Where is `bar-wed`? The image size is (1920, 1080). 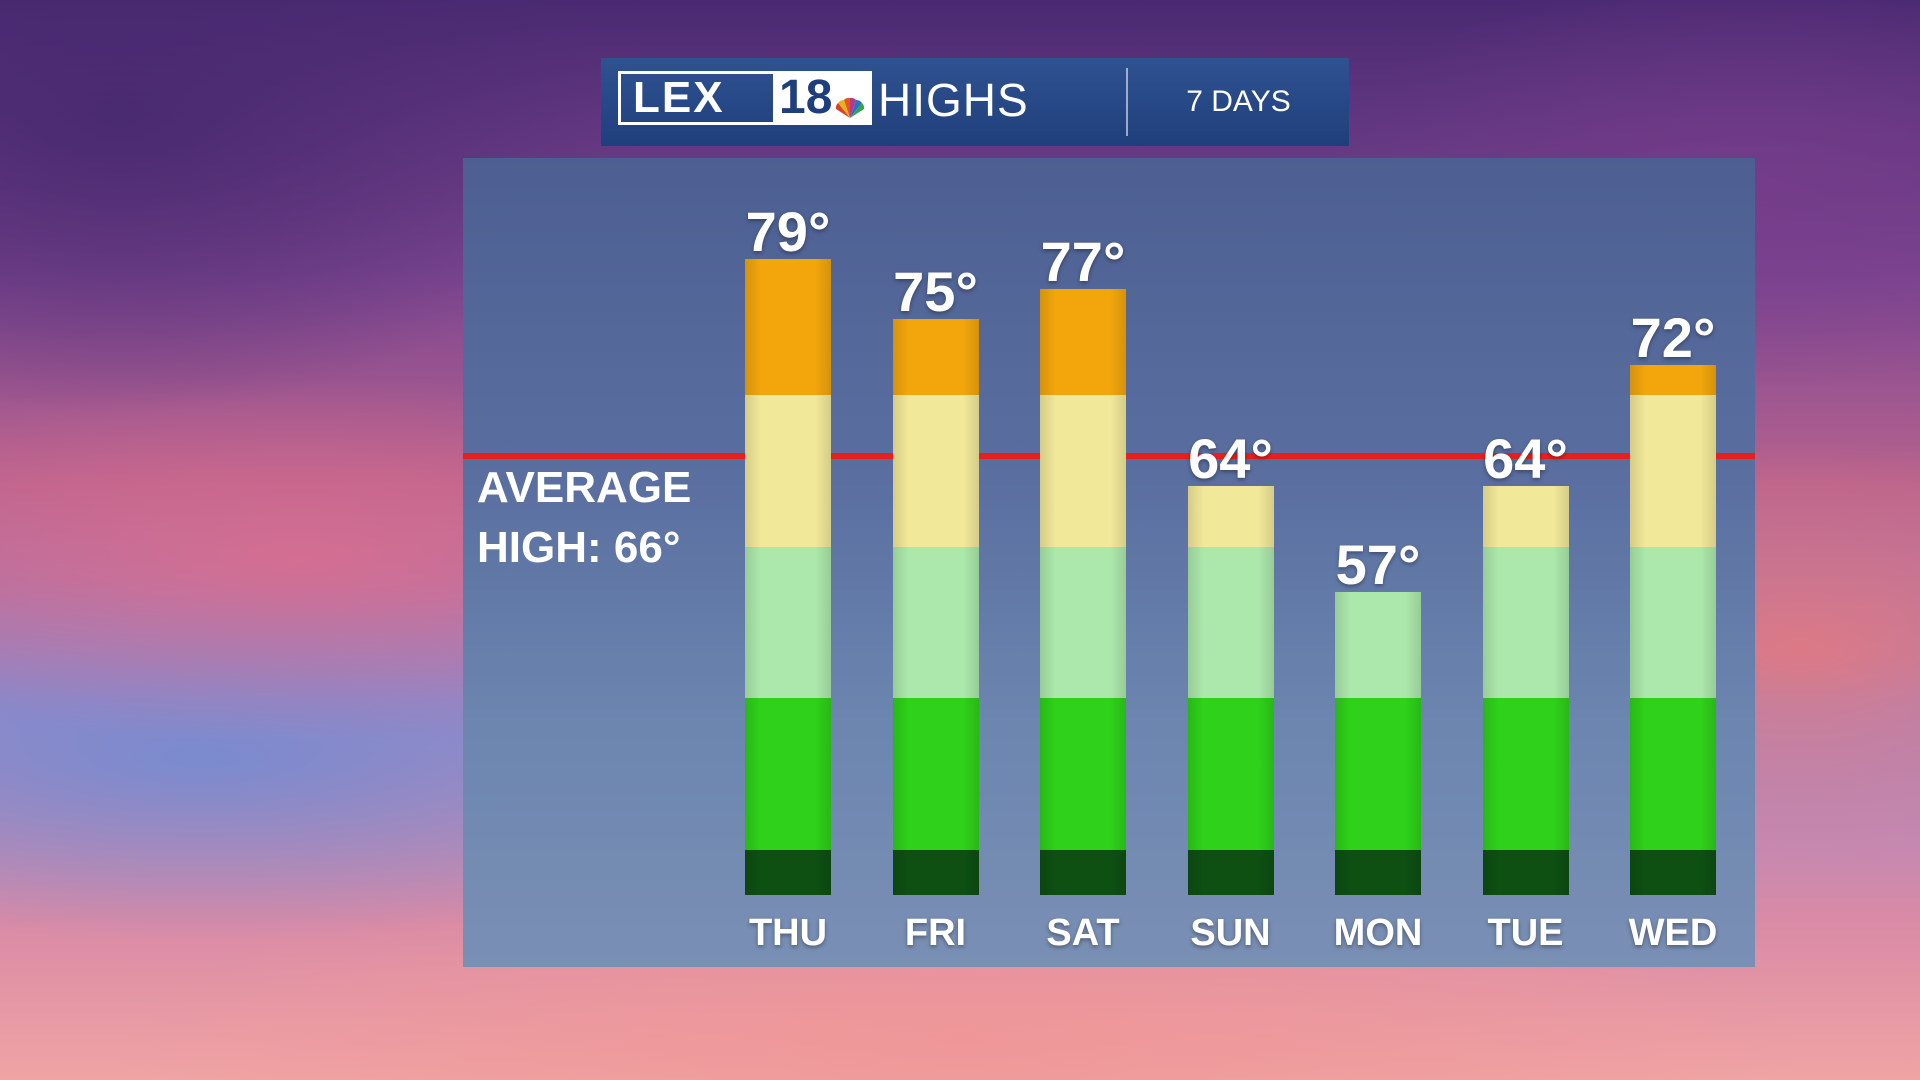 bar-wed is located at coordinates (1673, 629).